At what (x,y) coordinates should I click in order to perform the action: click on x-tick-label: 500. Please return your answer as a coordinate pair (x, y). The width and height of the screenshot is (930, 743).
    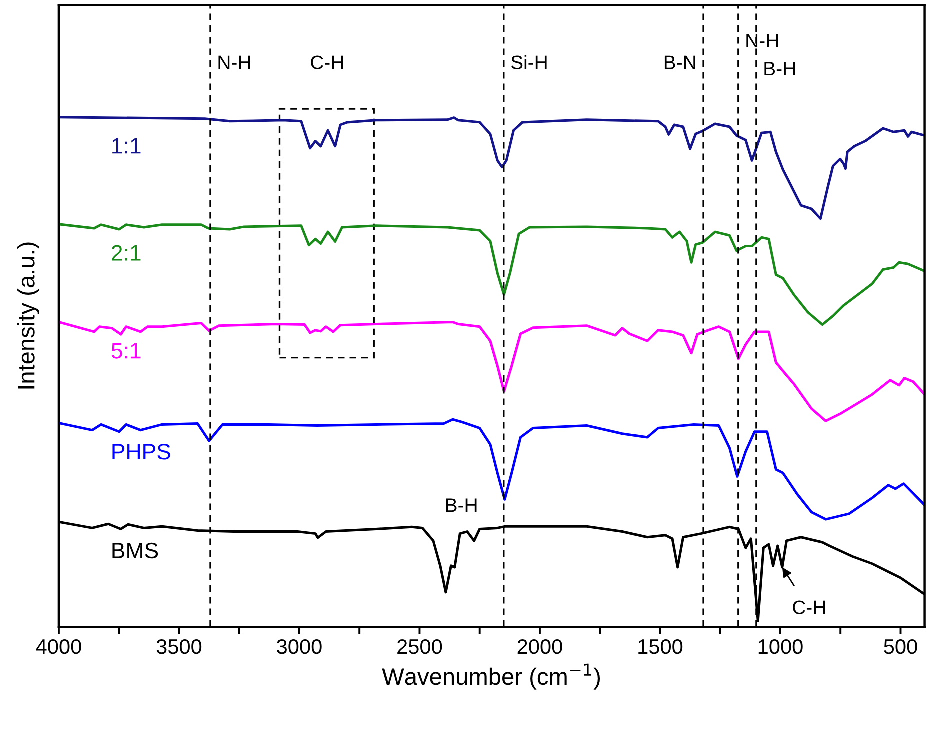
    Looking at the image, I should click on (901, 646).